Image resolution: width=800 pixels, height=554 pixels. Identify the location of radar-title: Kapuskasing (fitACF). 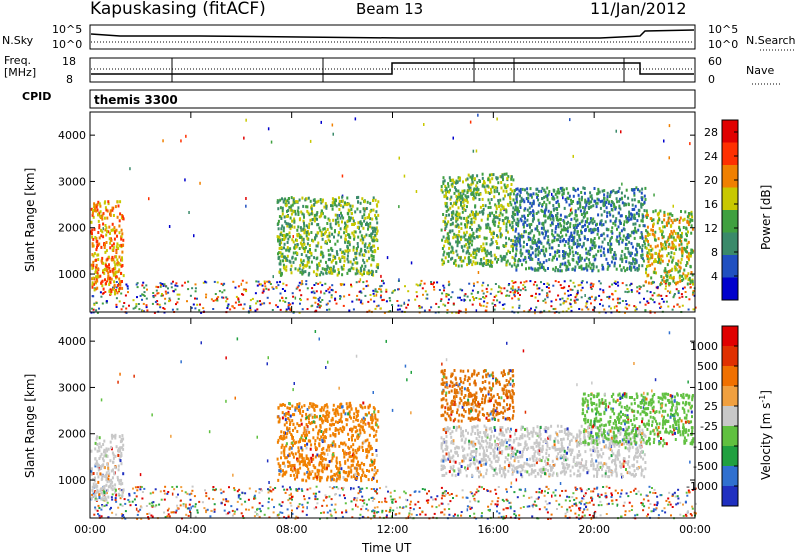
(178, 9).